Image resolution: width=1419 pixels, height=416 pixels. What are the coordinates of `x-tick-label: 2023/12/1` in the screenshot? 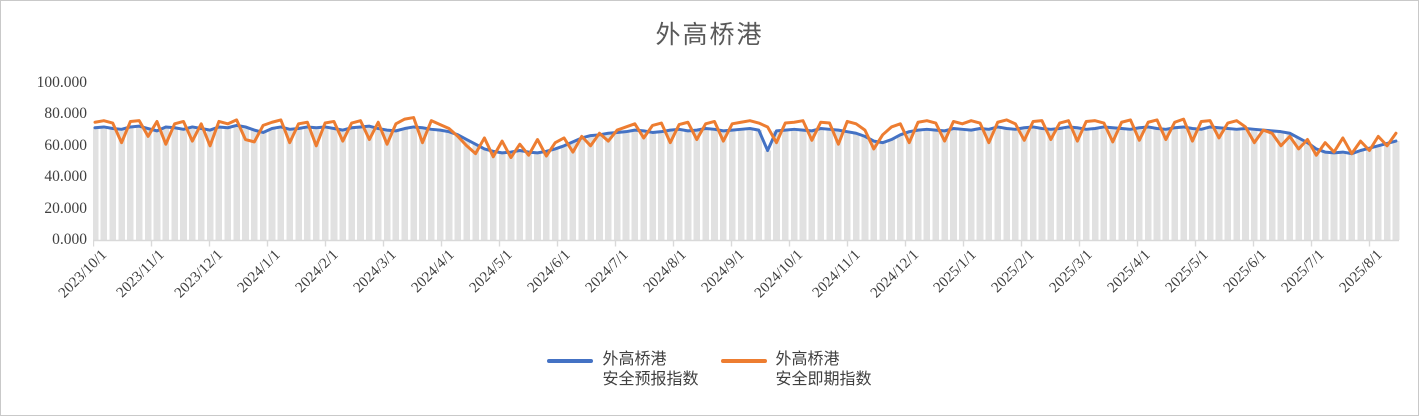 It's located at (198, 274).